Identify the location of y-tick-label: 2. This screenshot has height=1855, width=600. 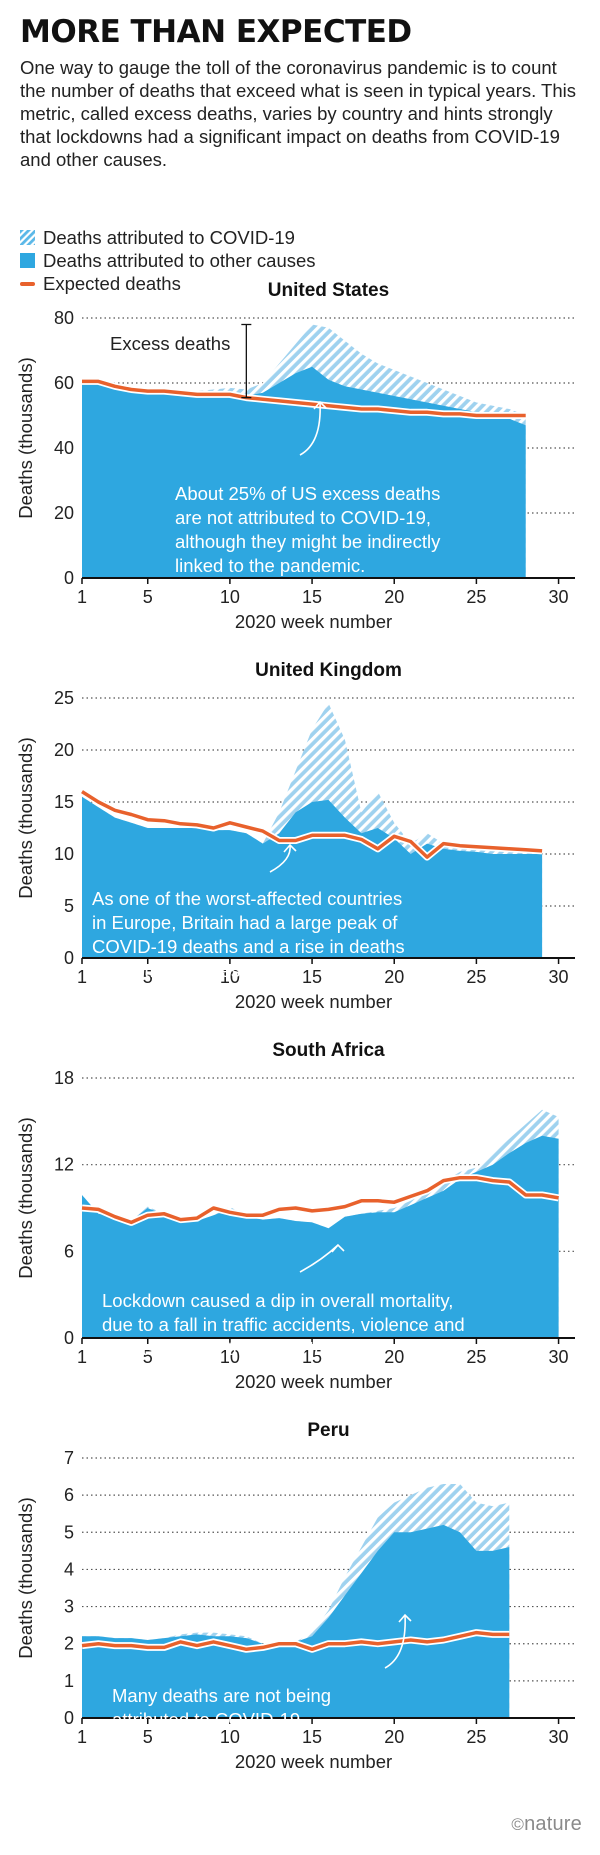
(69, 1644).